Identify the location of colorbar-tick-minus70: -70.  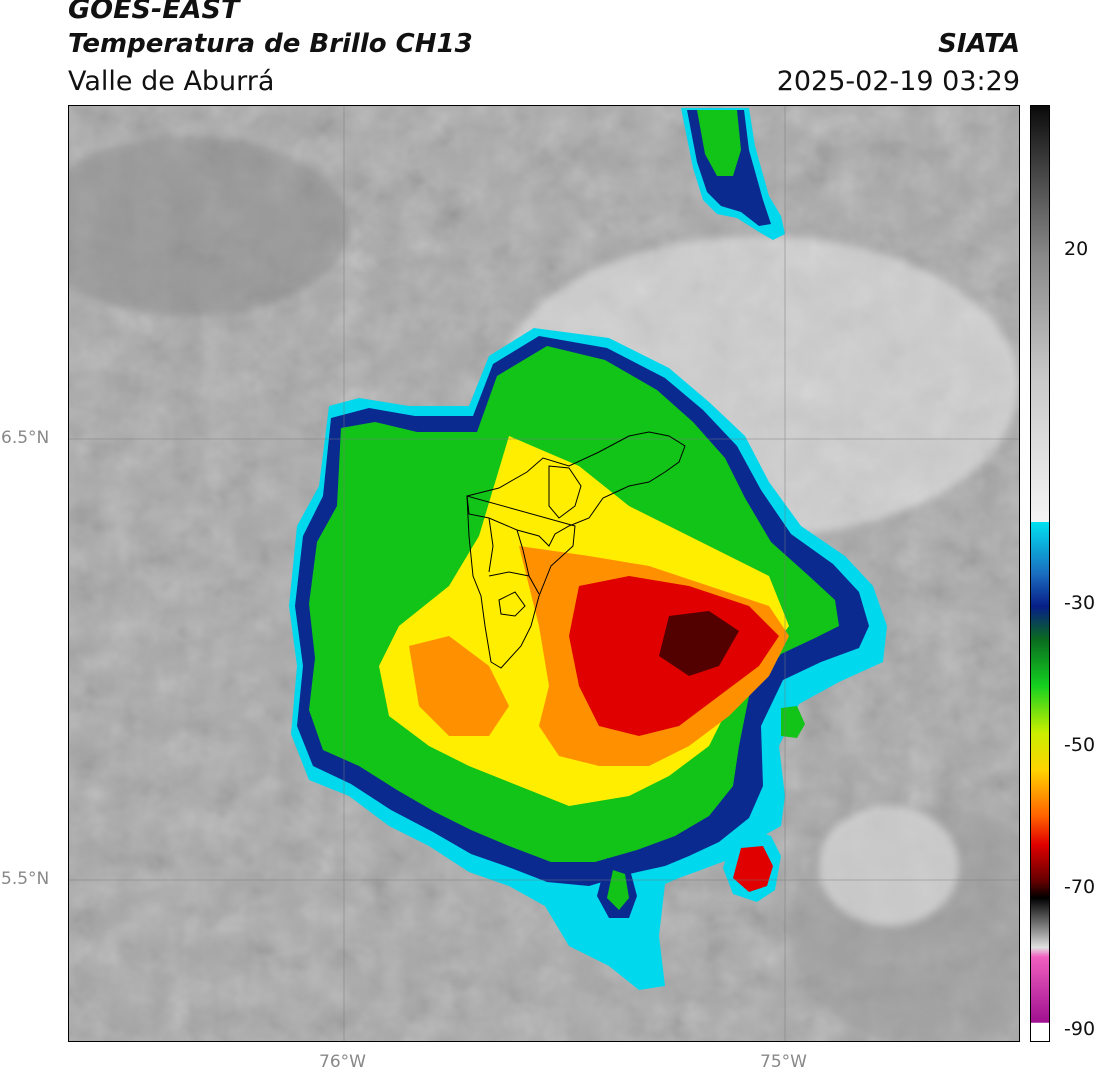
(1079, 887).